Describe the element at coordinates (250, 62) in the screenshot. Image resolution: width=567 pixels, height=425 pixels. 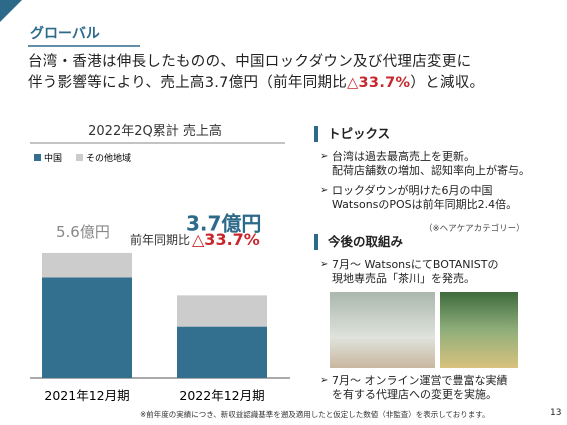
I see `lead-line: 台湾・香港は伸長したものの、中国ロックダウン及び代理店変更に` at that location.